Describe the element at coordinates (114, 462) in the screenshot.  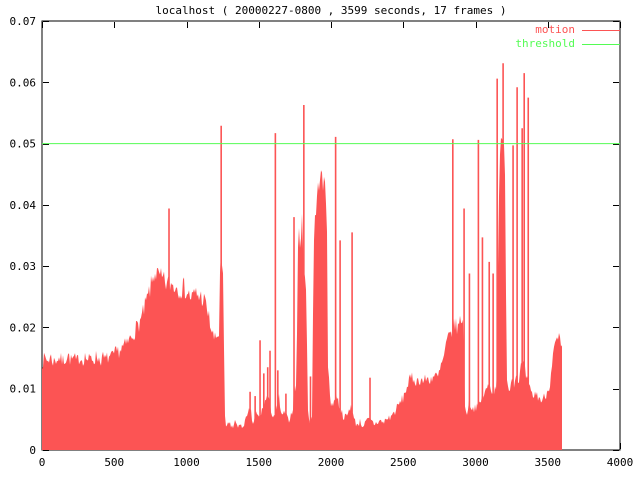
I see `x-tick-label: 500` at that location.